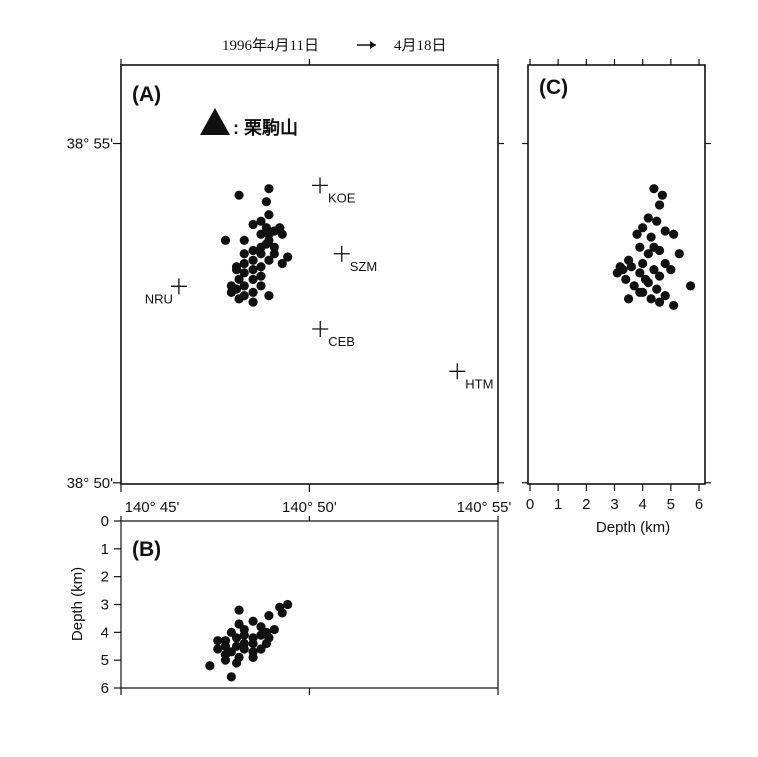 Image resolution: width=758 pixels, height=757 pixels. Describe the element at coordinates (90, 144) in the screenshot. I see `y-tick-label-a-1: 38° 55'` at that location.